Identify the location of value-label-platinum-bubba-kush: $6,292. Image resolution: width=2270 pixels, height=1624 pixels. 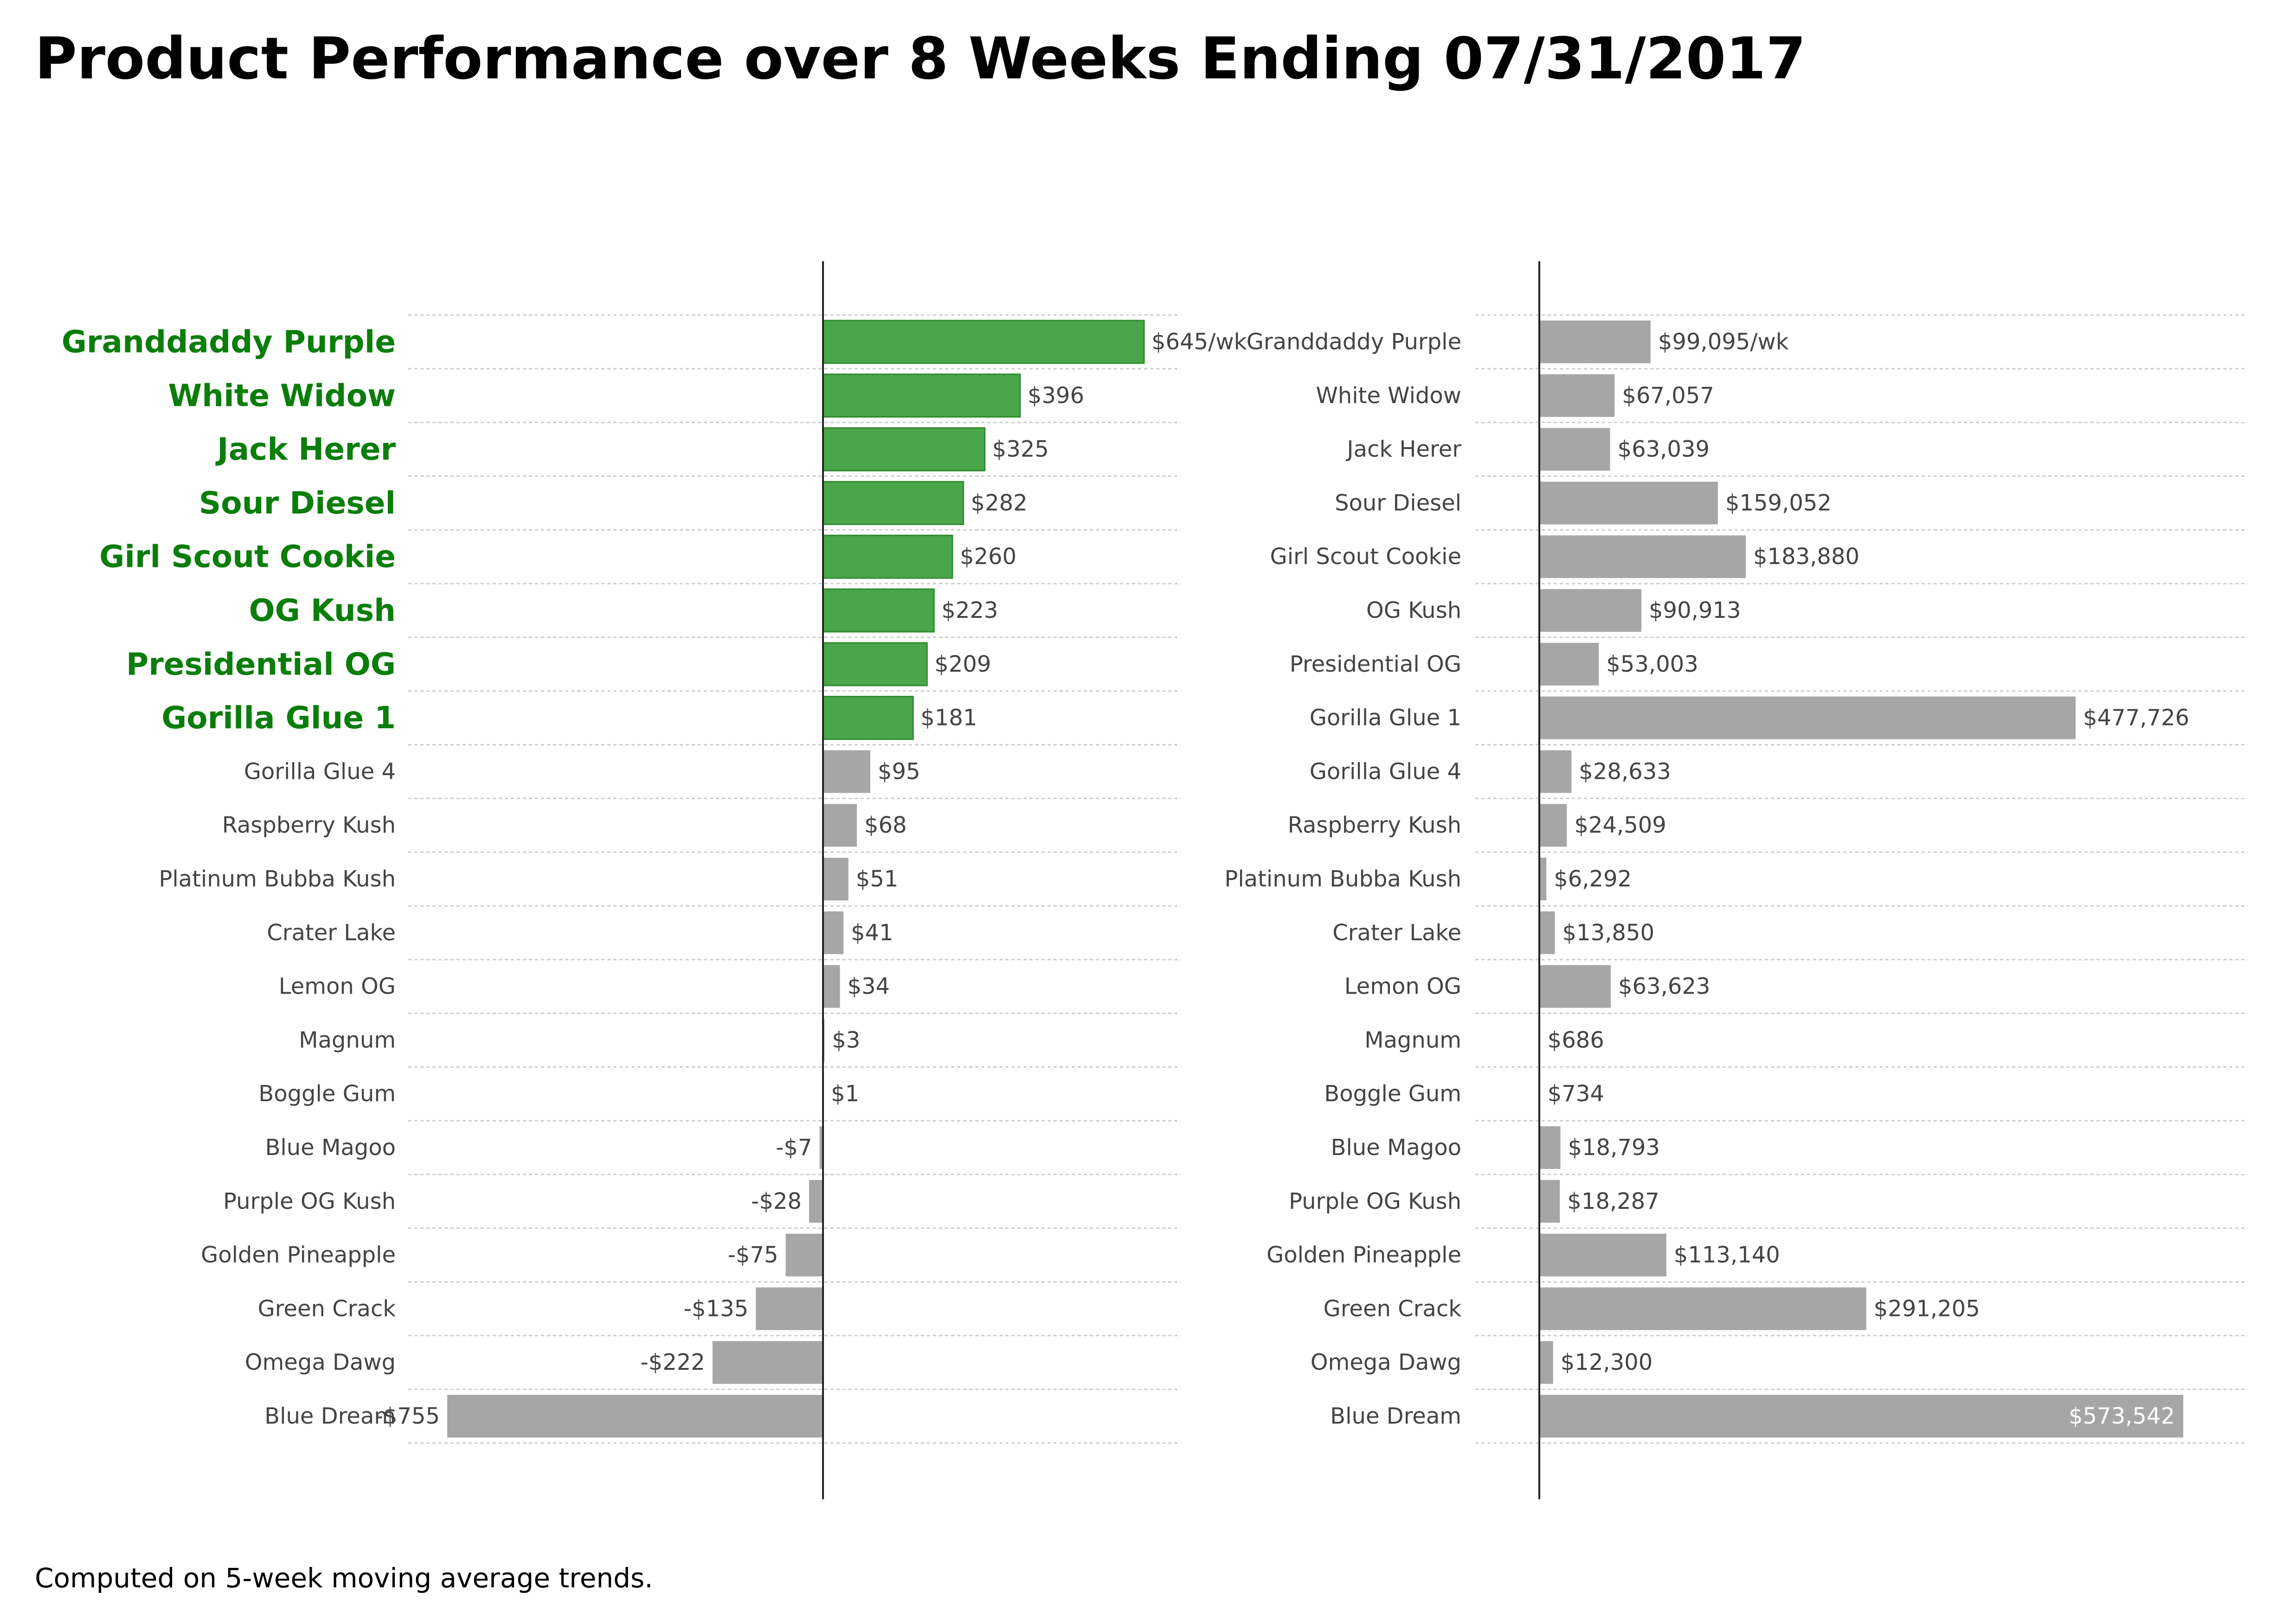
(1593, 879).